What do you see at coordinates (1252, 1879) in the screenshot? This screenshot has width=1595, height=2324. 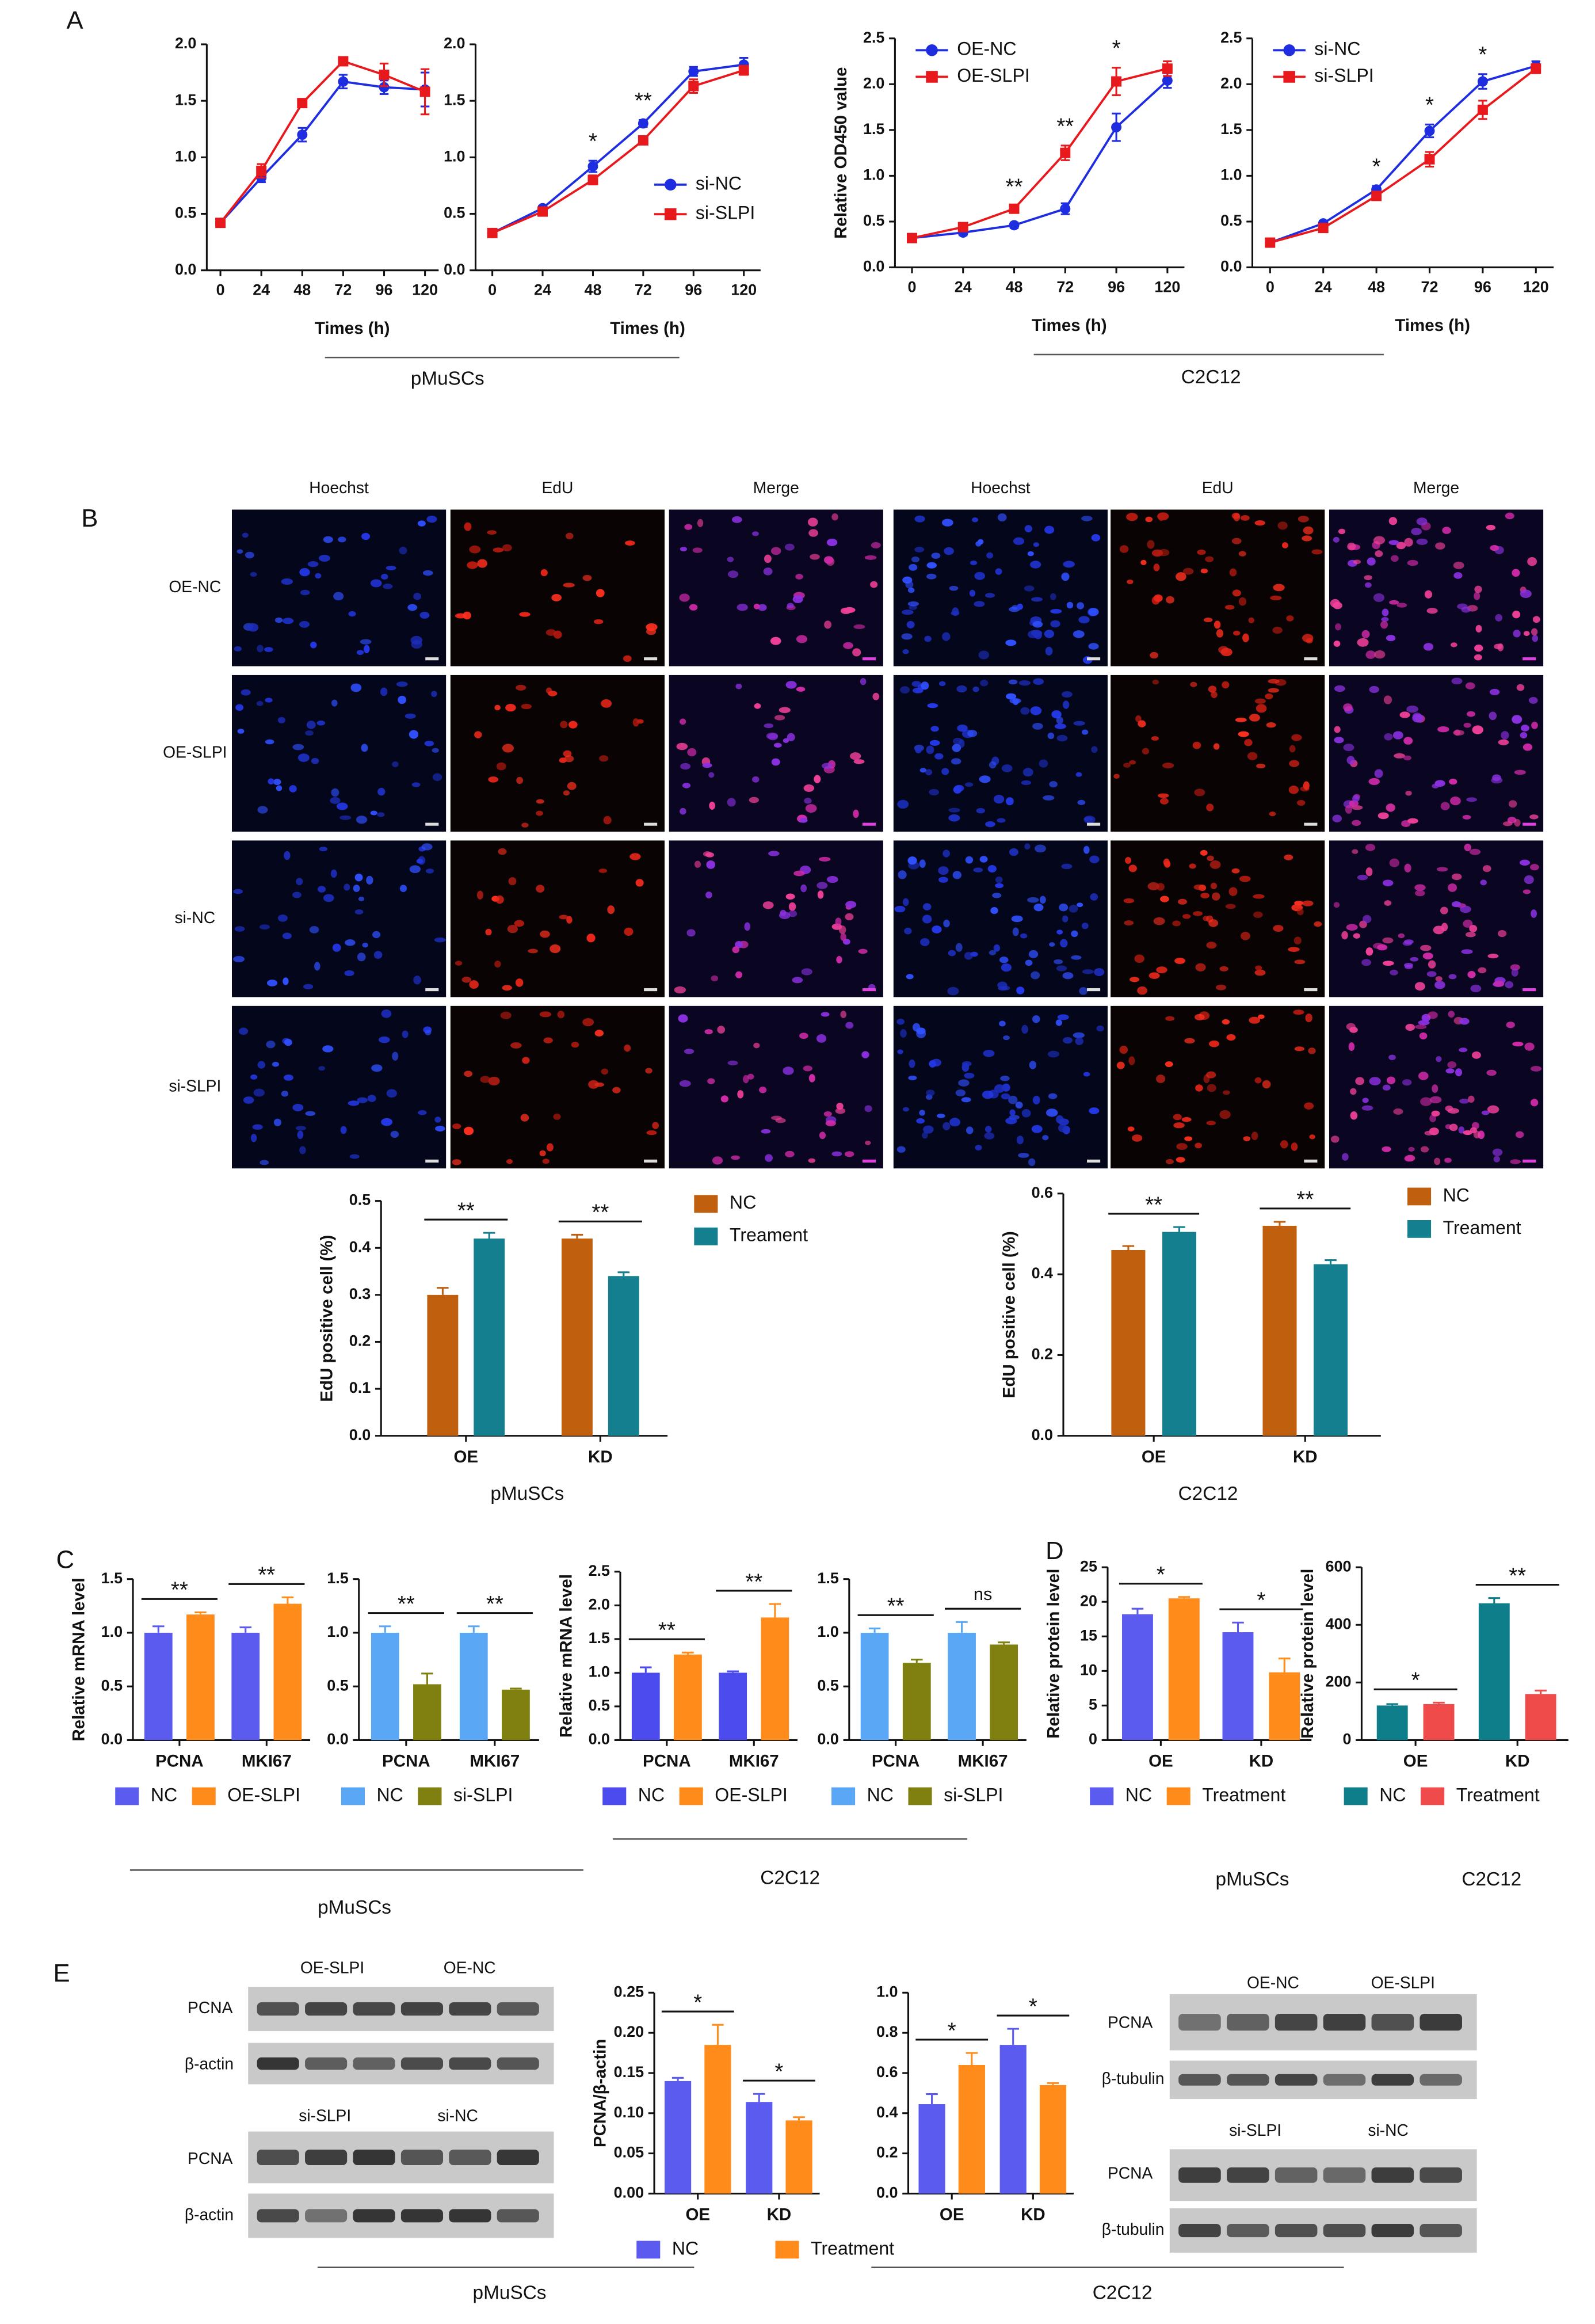 I see `group-label: pMuSCs` at bounding box center [1252, 1879].